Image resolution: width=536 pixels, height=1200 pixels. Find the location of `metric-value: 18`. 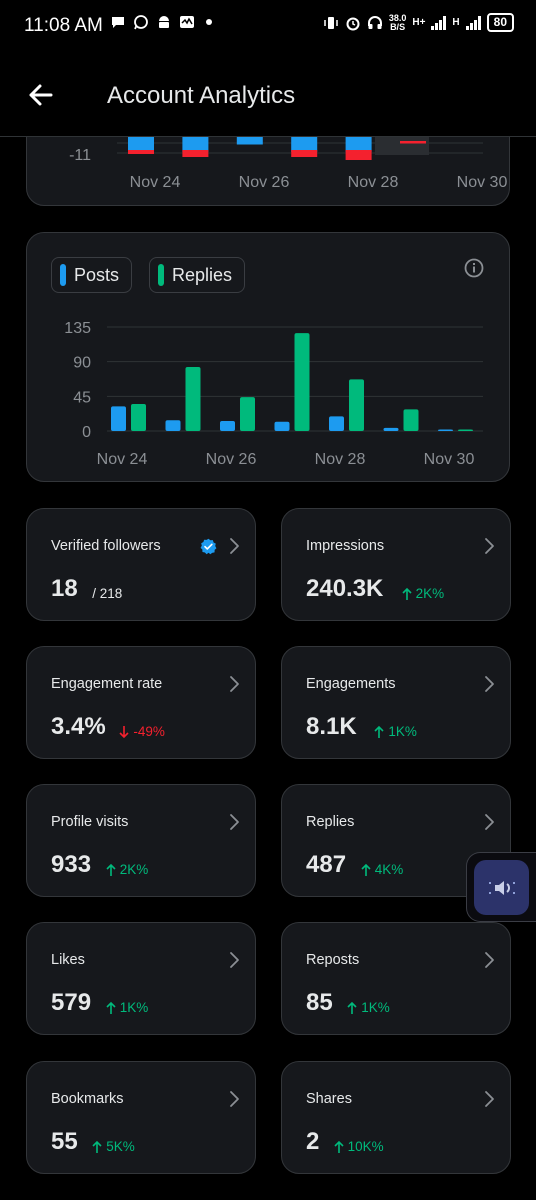

metric-value: 18 is located at coordinates (64, 588).